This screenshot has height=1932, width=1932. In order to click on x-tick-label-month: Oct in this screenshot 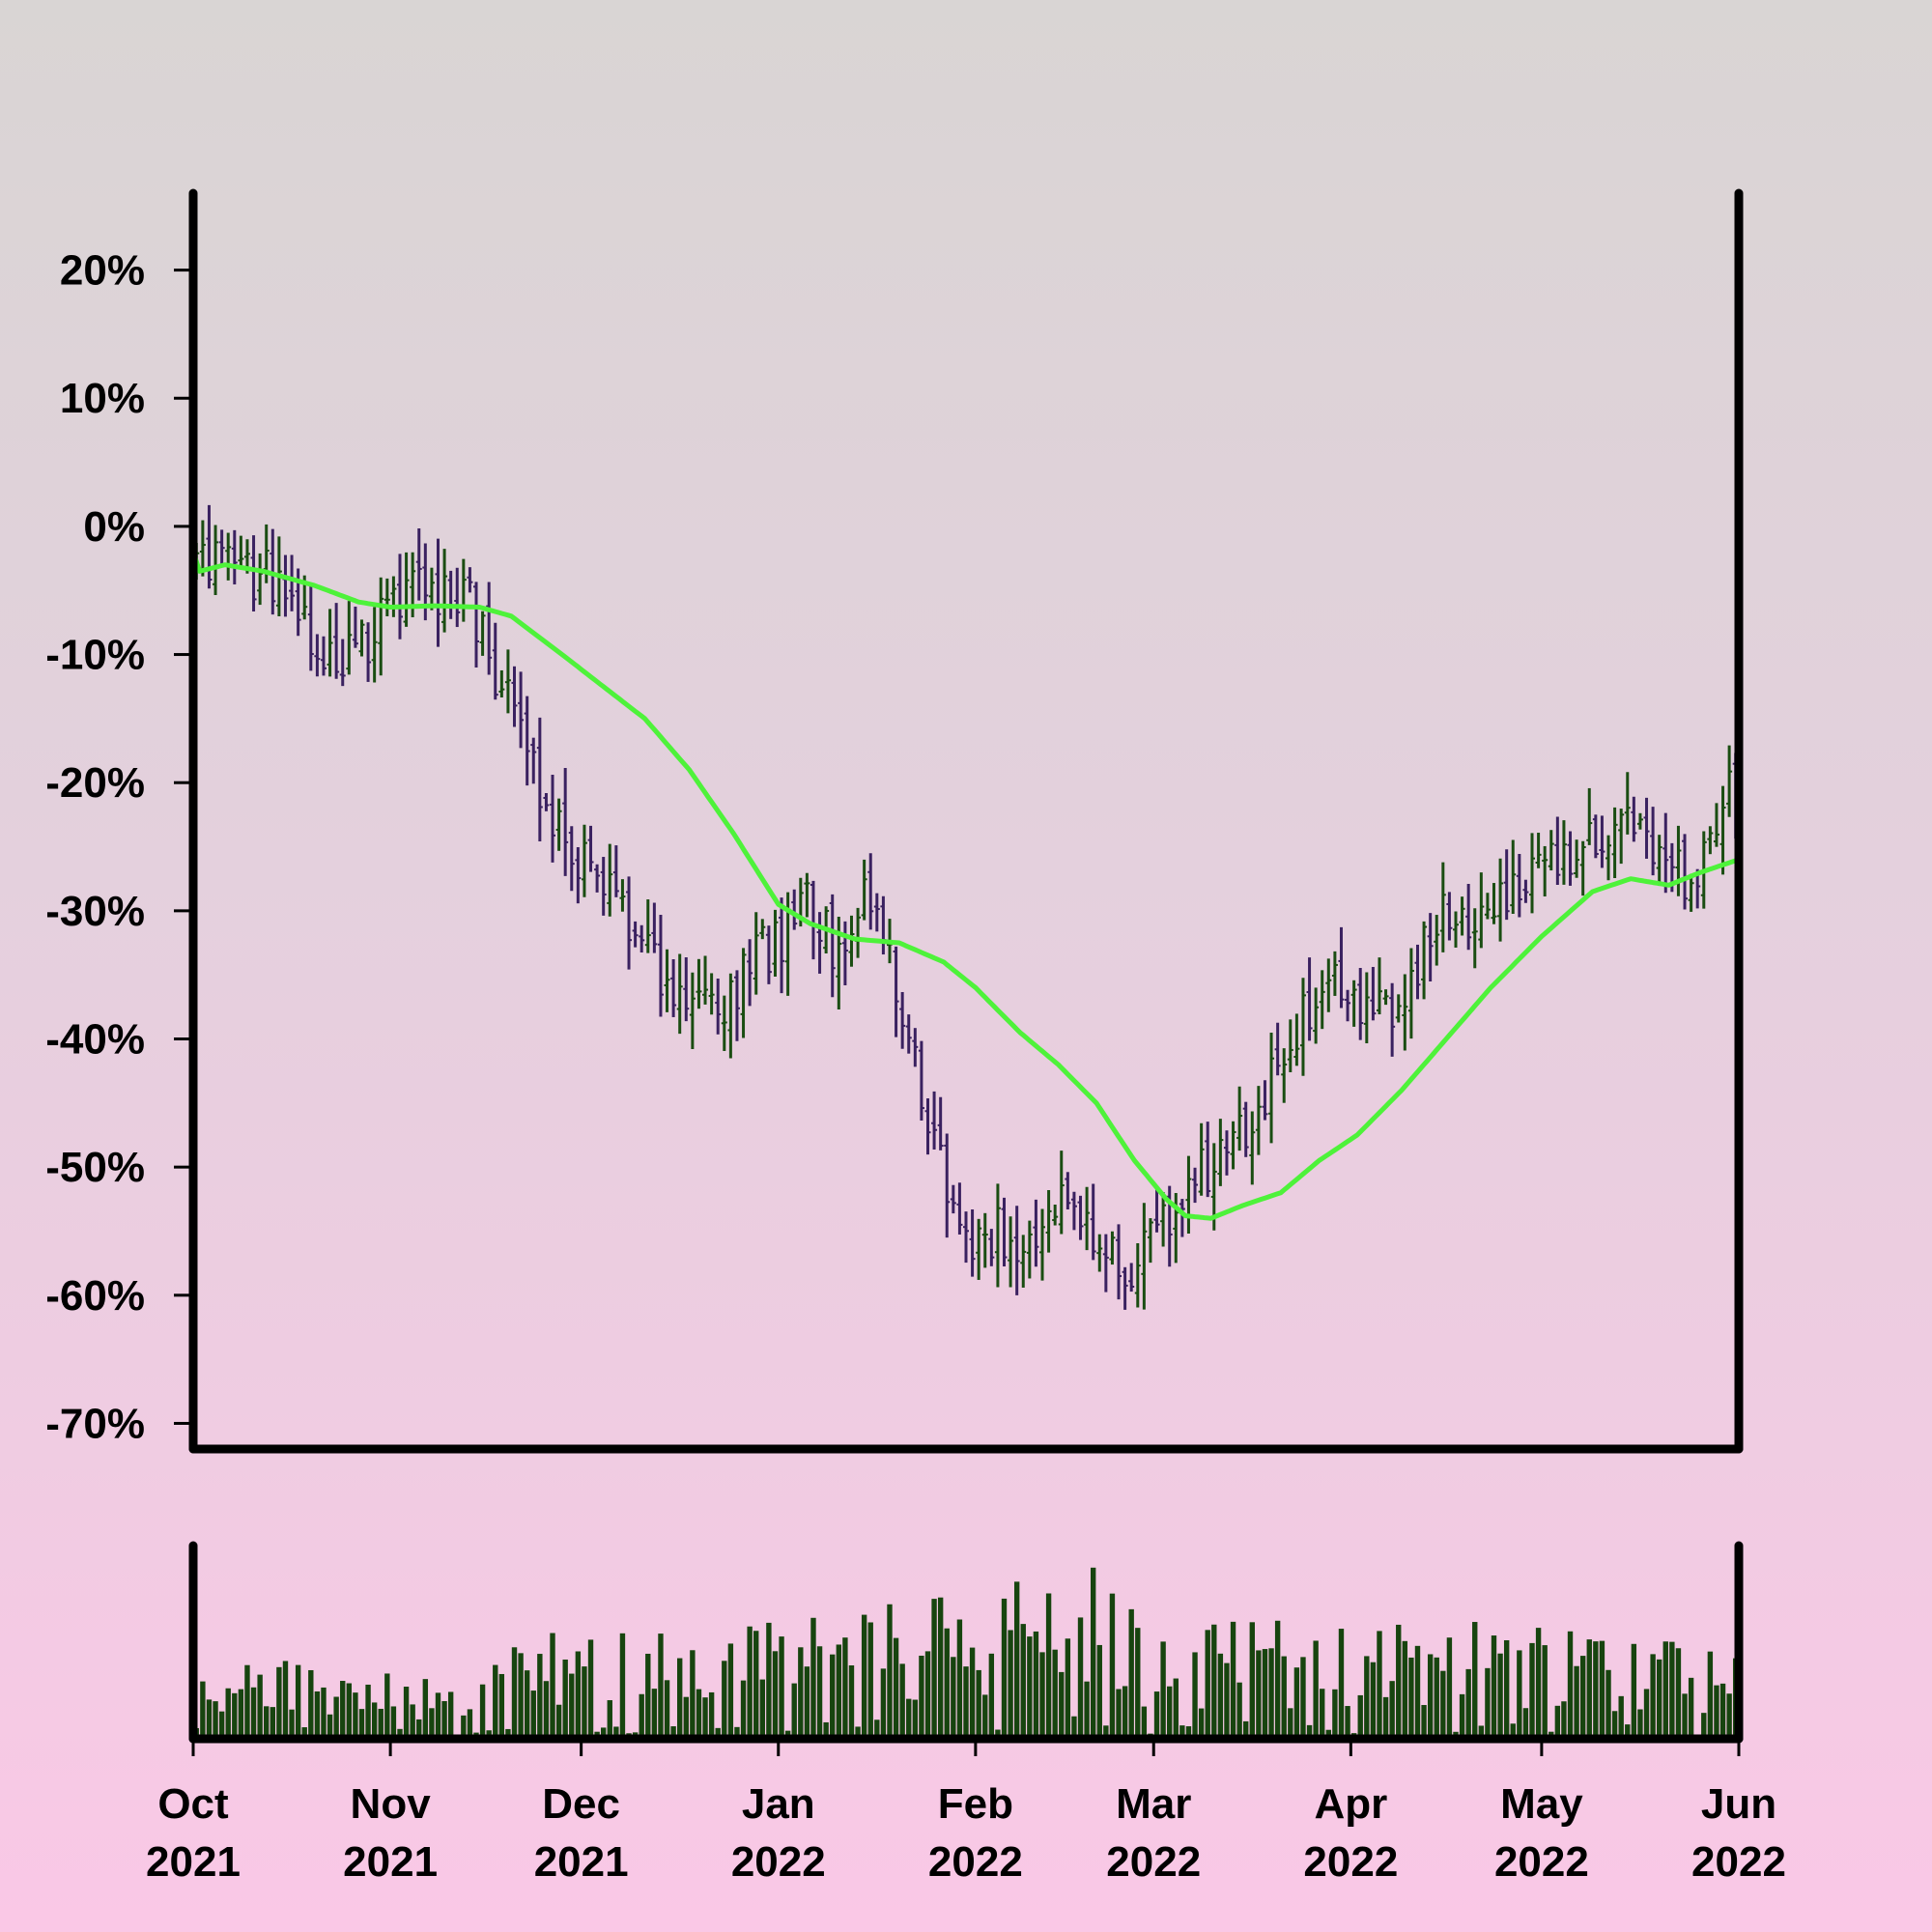, I will do `click(193, 1804)`.